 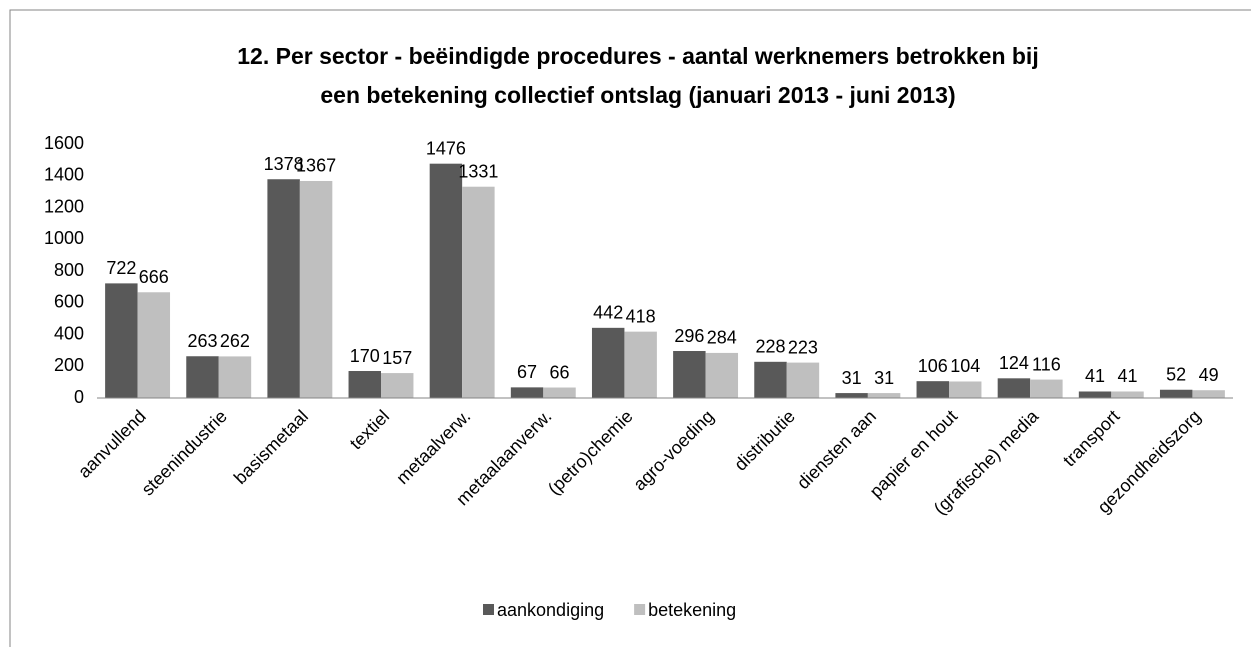 What do you see at coordinates (284, 164) in the screenshot?
I see `data-label: 1378` at bounding box center [284, 164].